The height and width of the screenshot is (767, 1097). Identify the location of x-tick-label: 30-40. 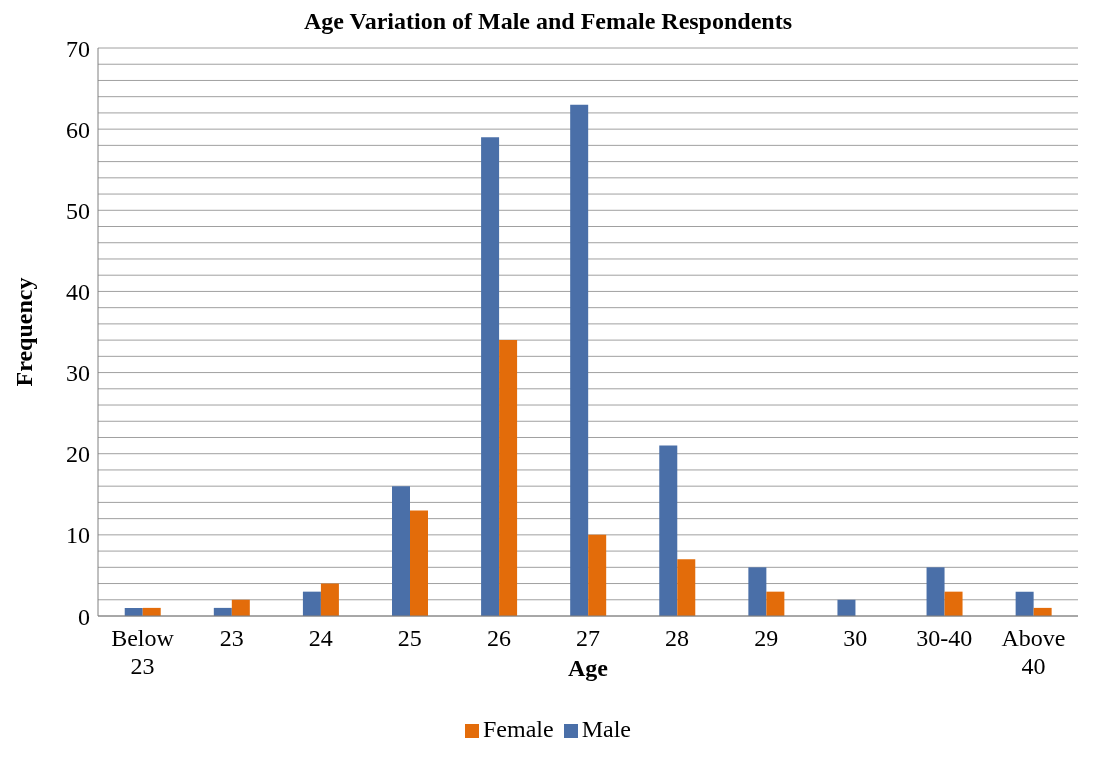
(944, 638).